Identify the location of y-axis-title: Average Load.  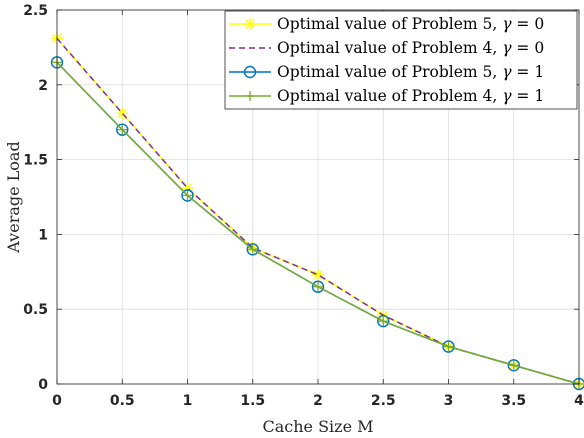
(13, 197).